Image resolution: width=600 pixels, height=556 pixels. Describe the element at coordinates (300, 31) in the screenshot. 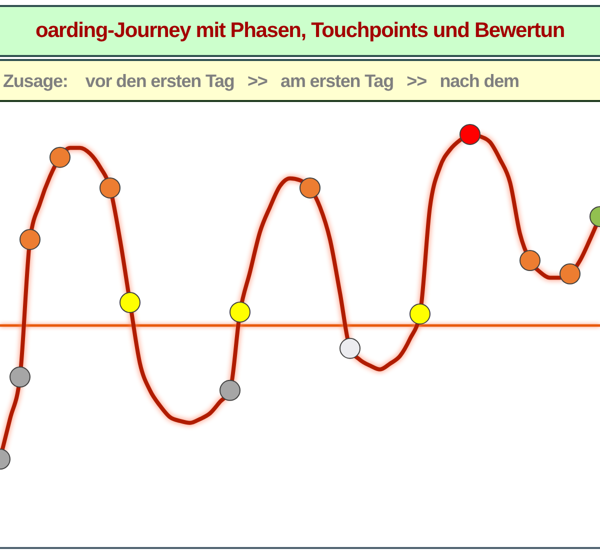

I see `chart-title: oarding-Journey mit Phasen, Touchpoints und Bewertun` at that location.